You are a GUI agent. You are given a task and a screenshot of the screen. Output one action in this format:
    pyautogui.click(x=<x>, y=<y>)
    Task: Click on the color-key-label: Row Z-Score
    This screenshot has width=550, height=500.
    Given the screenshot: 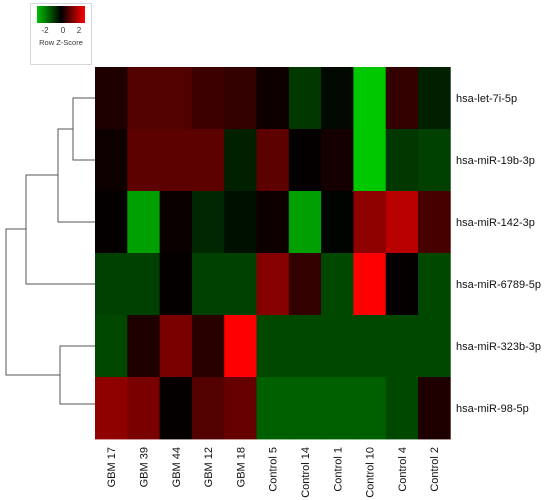 What is the action you would take?
    pyautogui.click(x=61, y=42)
    